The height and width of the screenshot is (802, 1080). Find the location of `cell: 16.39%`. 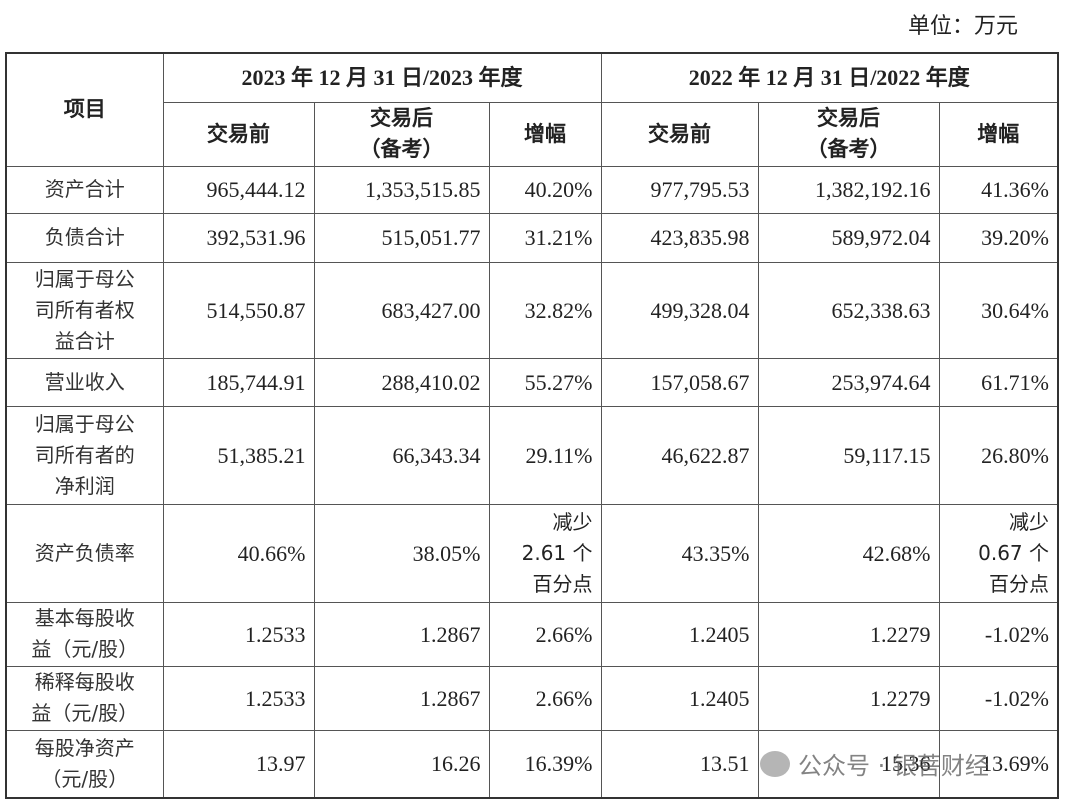

cell: 16.39% is located at coordinates (545, 764).